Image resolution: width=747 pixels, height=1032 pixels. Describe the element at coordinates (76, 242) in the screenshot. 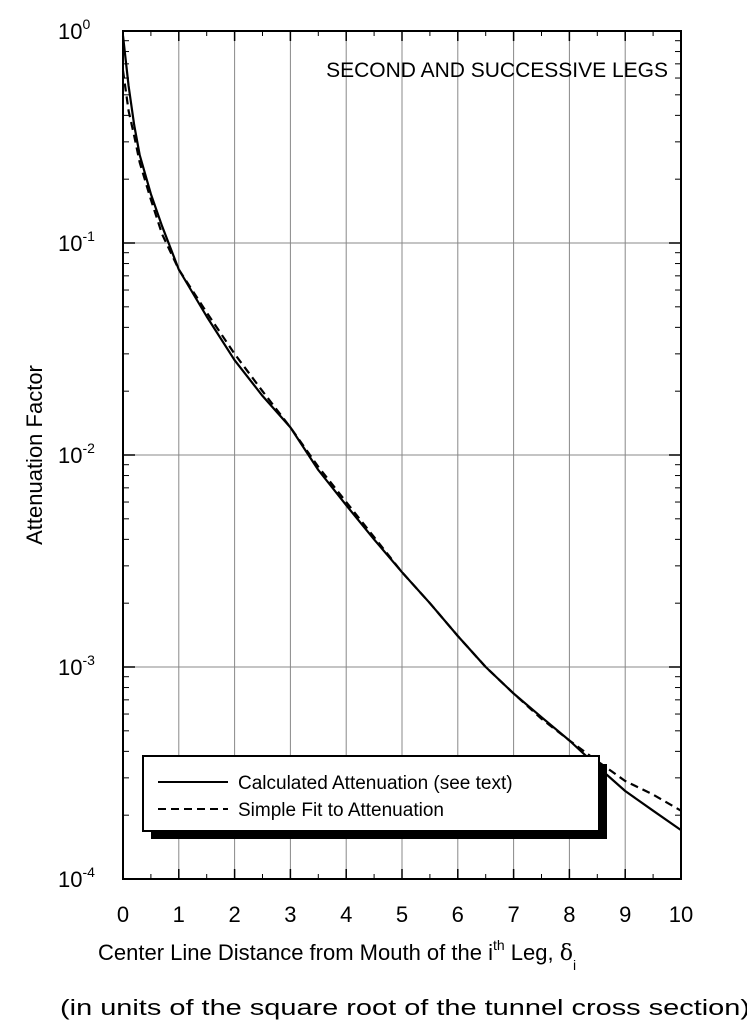

I see `y-tick-label: 10⁻¹` at that location.